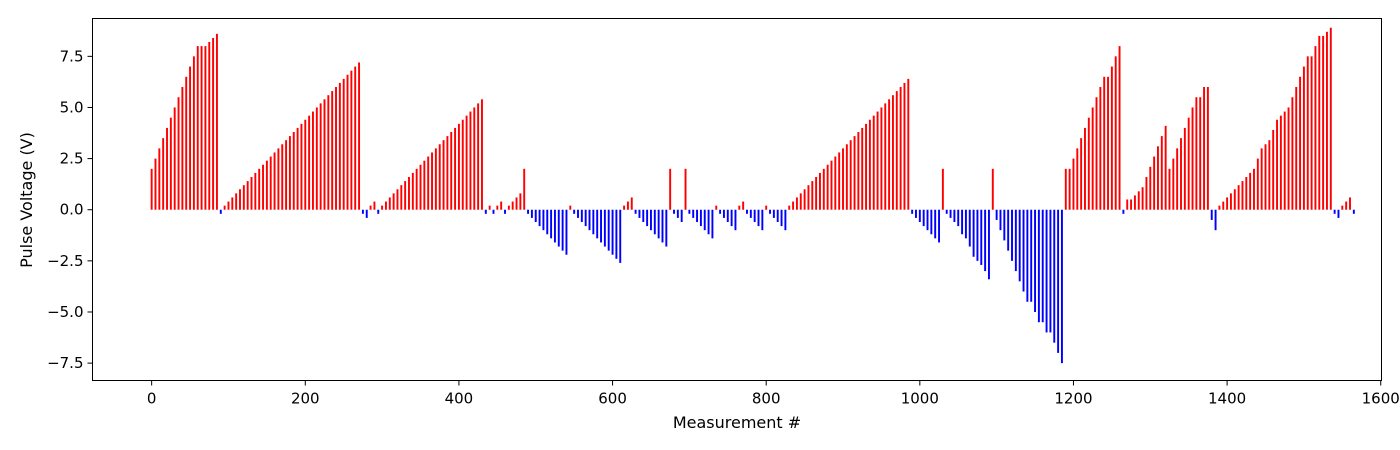 This screenshot has width=1400, height=450. What do you see at coordinates (72, 107) in the screenshot?
I see `y-tick-label: 5.0` at bounding box center [72, 107].